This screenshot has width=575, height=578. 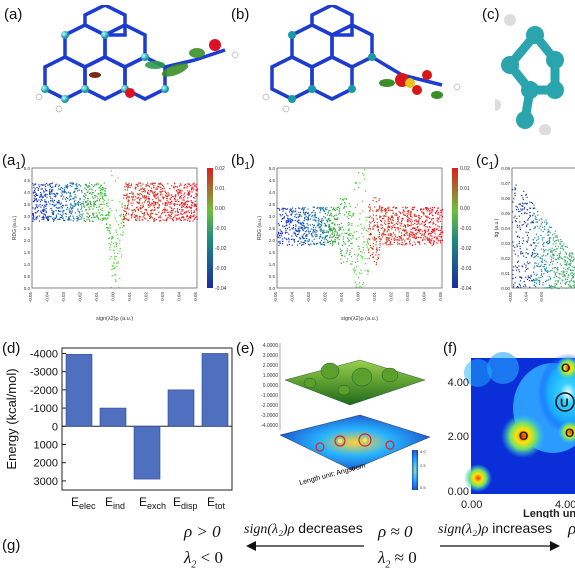 I want to click on surface-colorbar: 4.0 2.5 0.5, so click(x=419, y=469).